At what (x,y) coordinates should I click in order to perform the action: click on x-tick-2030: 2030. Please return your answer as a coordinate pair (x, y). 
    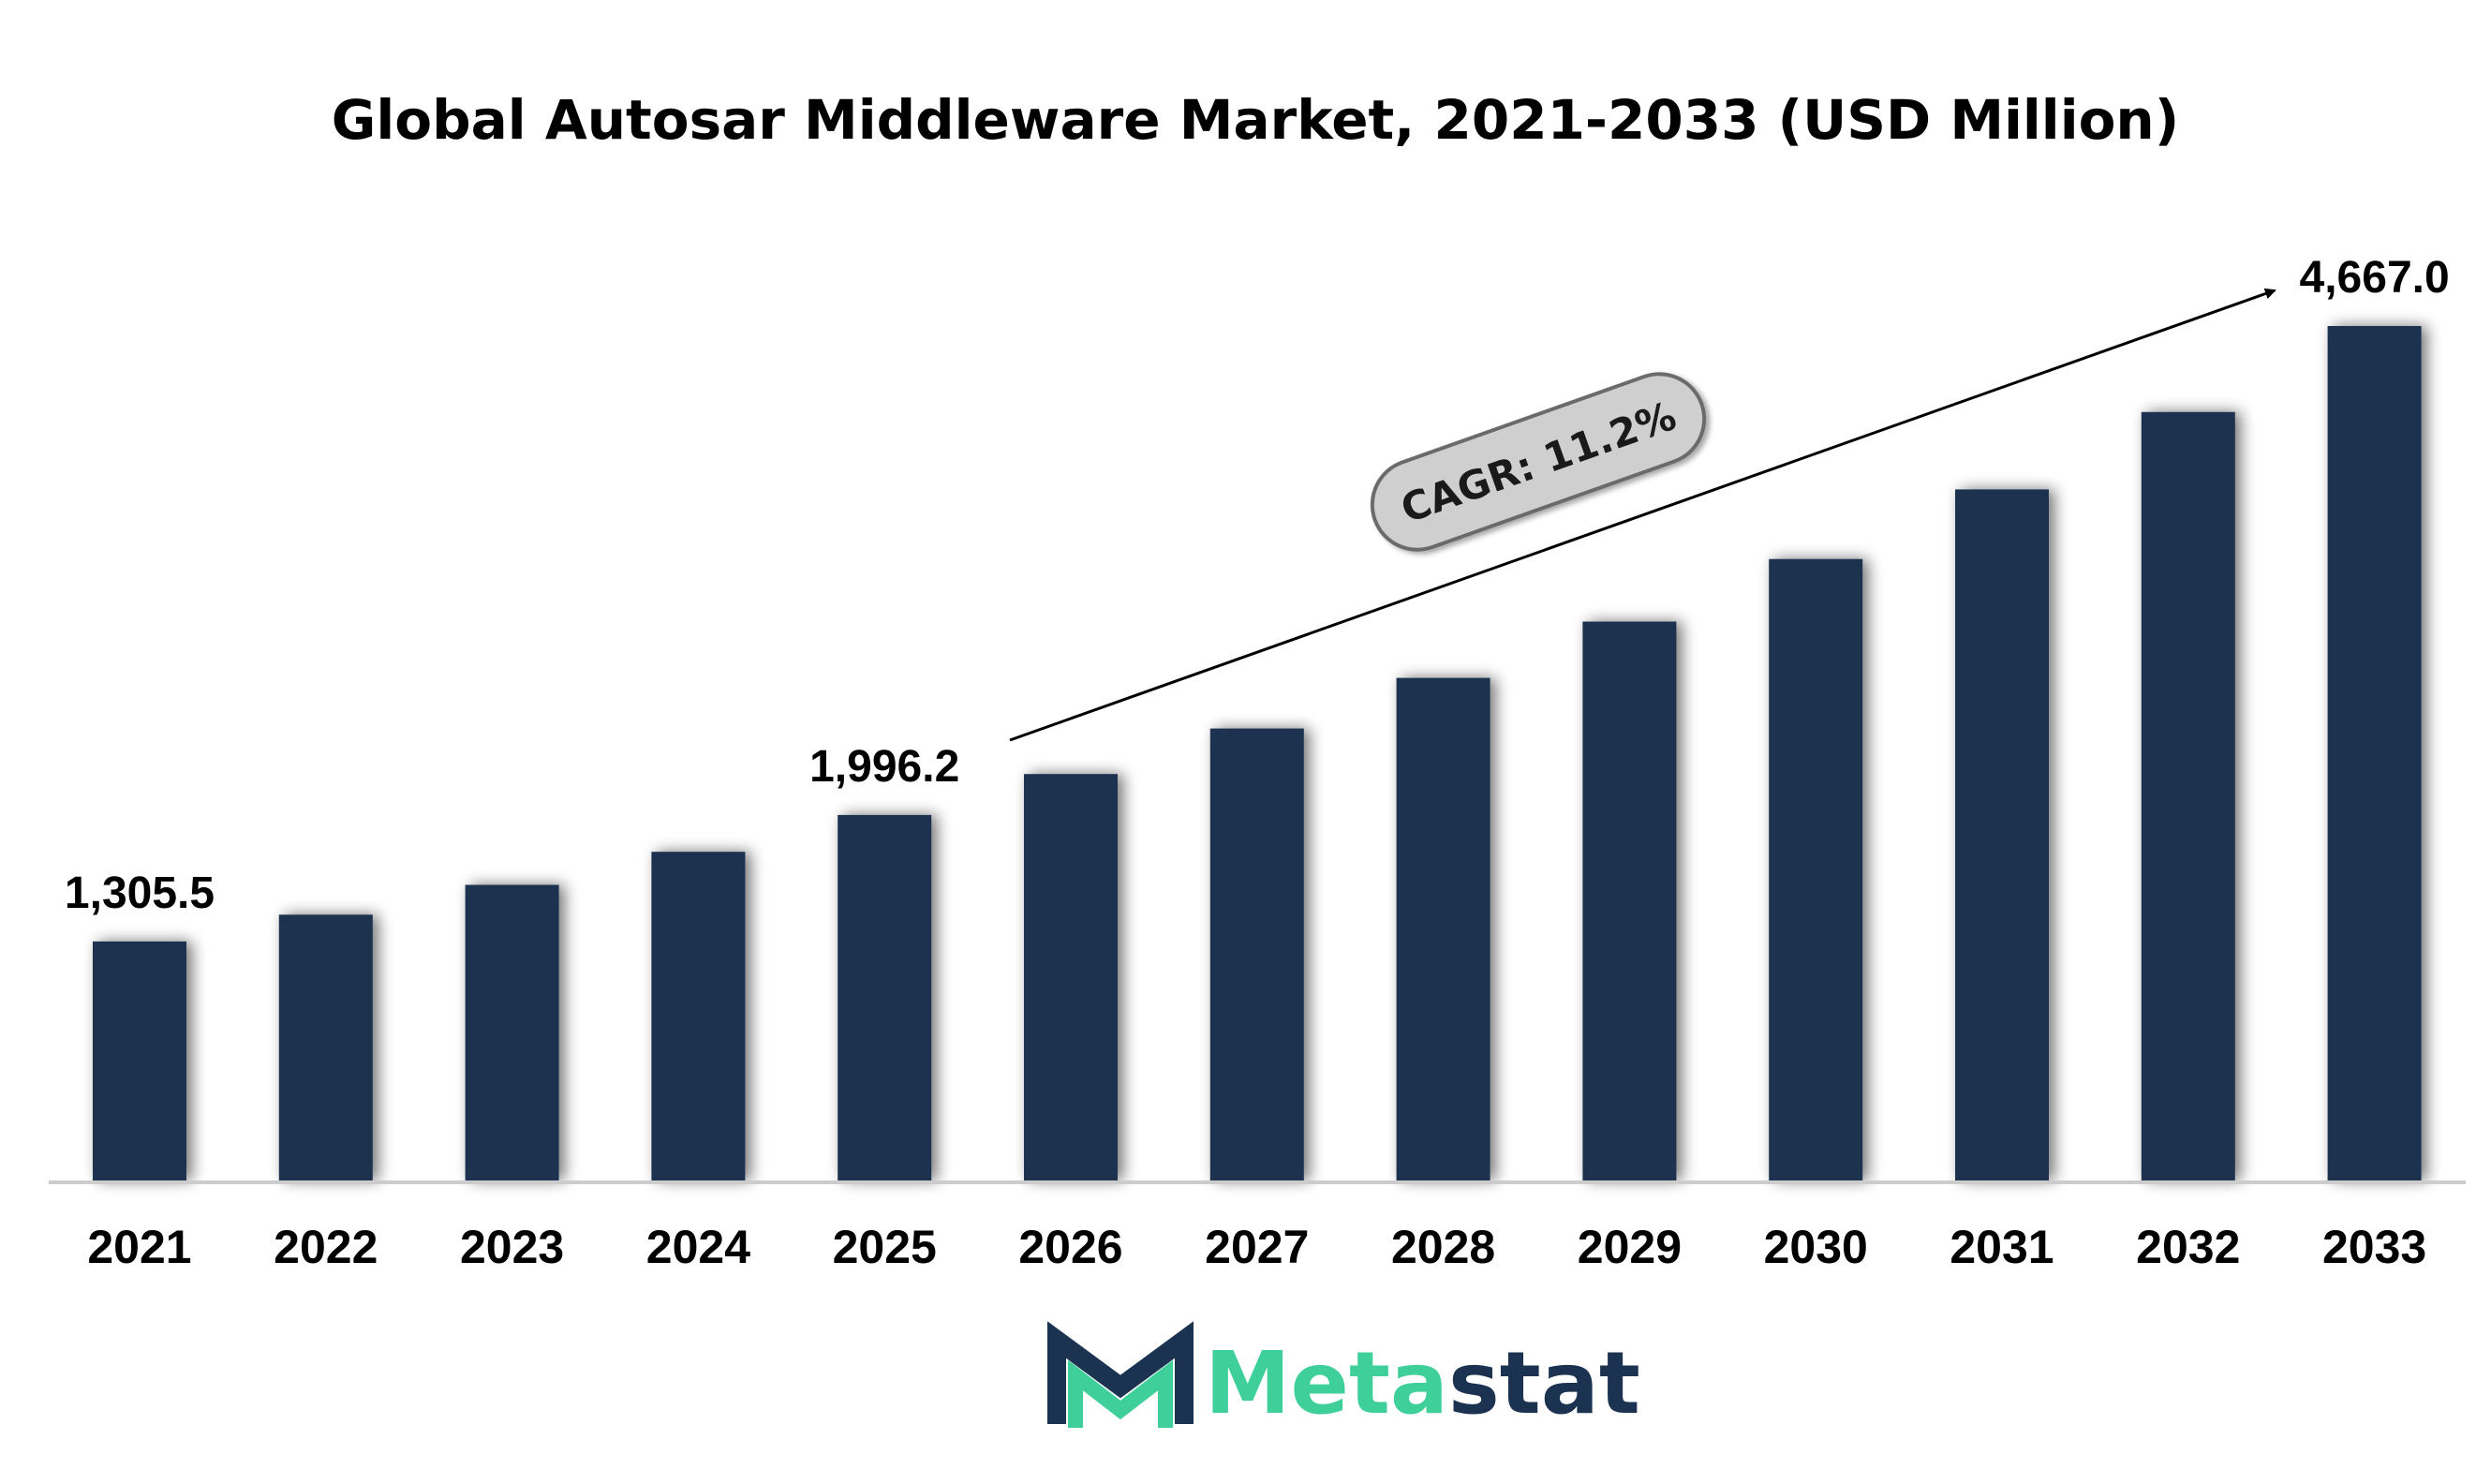
    Looking at the image, I should click on (1816, 1247).